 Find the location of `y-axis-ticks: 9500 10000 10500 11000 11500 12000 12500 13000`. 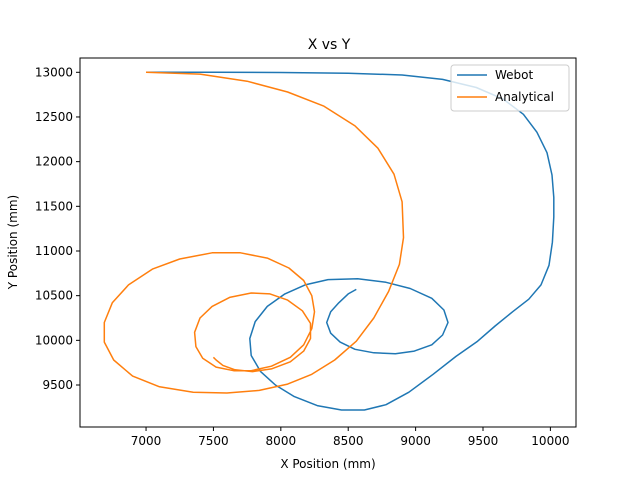

y-axis-ticks: 9500 10000 10500 11000 11500 12000 12500 13000 is located at coordinates (57, 228).